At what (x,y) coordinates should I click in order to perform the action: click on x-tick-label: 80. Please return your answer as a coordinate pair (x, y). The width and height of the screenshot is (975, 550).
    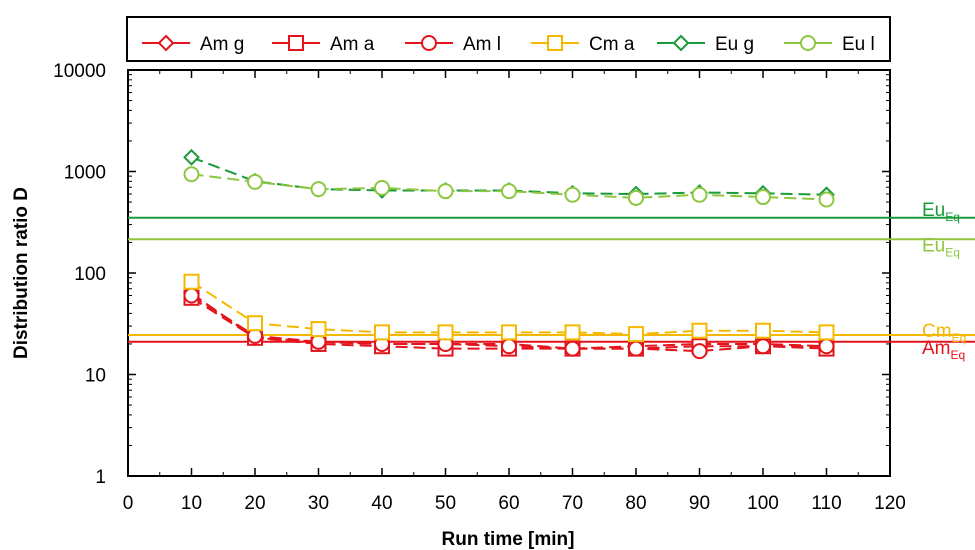
    Looking at the image, I should click on (635, 503).